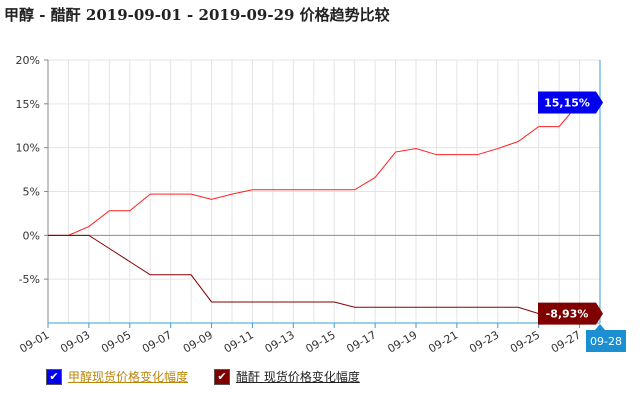 This screenshot has height=400, width=640. Describe the element at coordinates (203, 376) in the screenshot. I see `legend: ✔ 甲醇现货价格变化幅度 ✔ 醋酐 现货价格变化幅度` at that location.